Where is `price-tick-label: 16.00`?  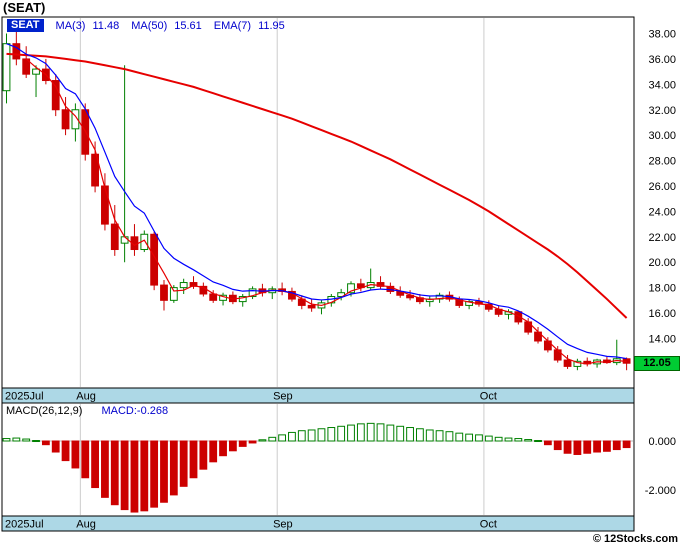 price-tick-label: 16.00 is located at coordinates (662, 314).